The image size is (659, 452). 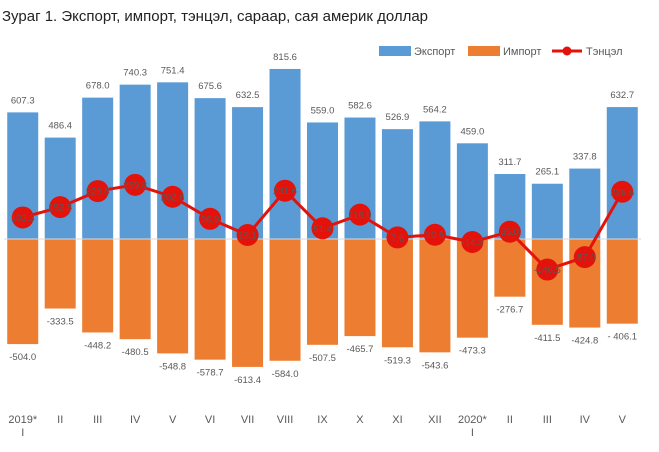 I want to click on export-data-label: 265.1, so click(x=547, y=172).